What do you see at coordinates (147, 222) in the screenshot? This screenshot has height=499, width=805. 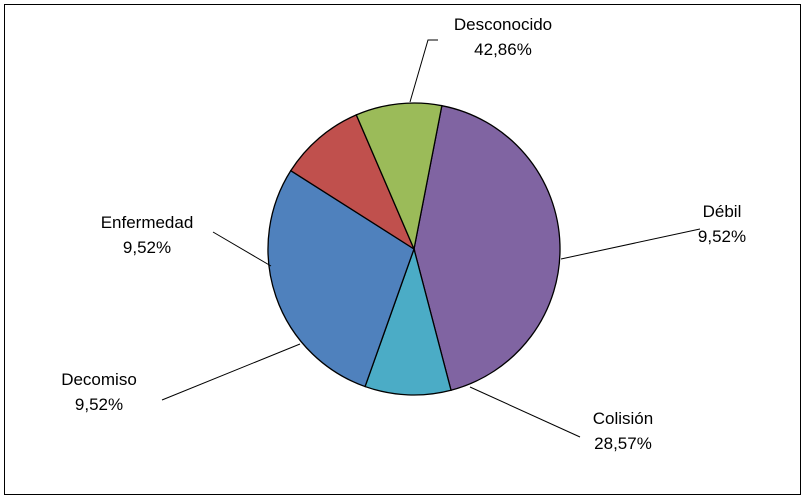 I see `slice-name-label-enfermedad: Enfermedad` at bounding box center [147, 222].